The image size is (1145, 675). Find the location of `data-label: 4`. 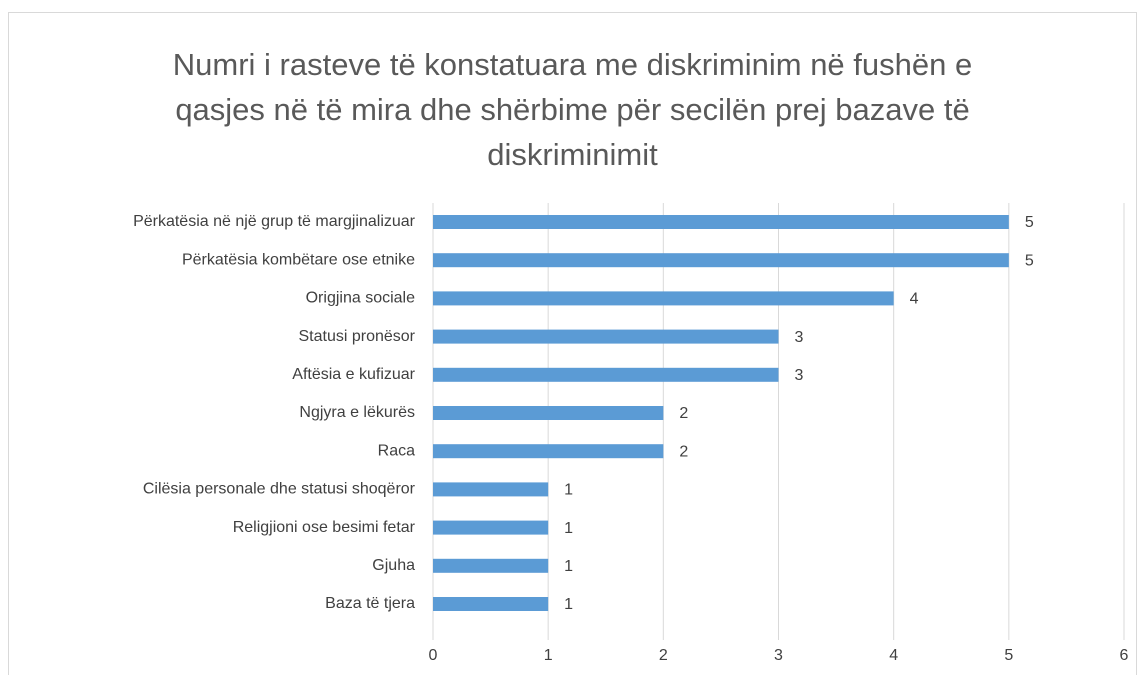

data-label: 4 is located at coordinates (914, 299).